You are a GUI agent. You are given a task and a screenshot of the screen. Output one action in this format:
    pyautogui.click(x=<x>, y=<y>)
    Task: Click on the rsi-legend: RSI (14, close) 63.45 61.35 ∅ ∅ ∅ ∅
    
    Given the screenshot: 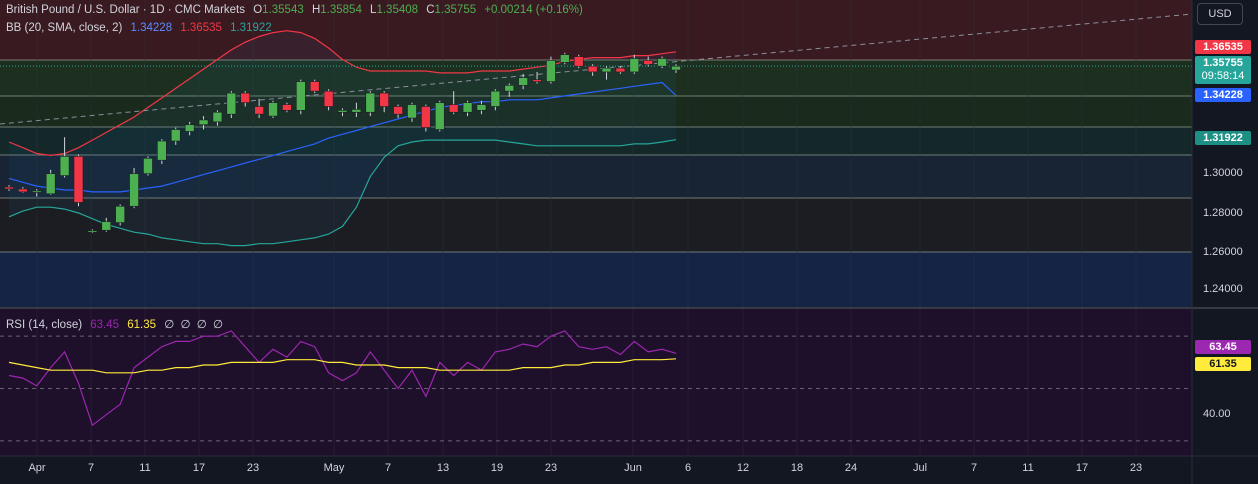 What is the action you would take?
    pyautogui.click(x=116, y=324)
    